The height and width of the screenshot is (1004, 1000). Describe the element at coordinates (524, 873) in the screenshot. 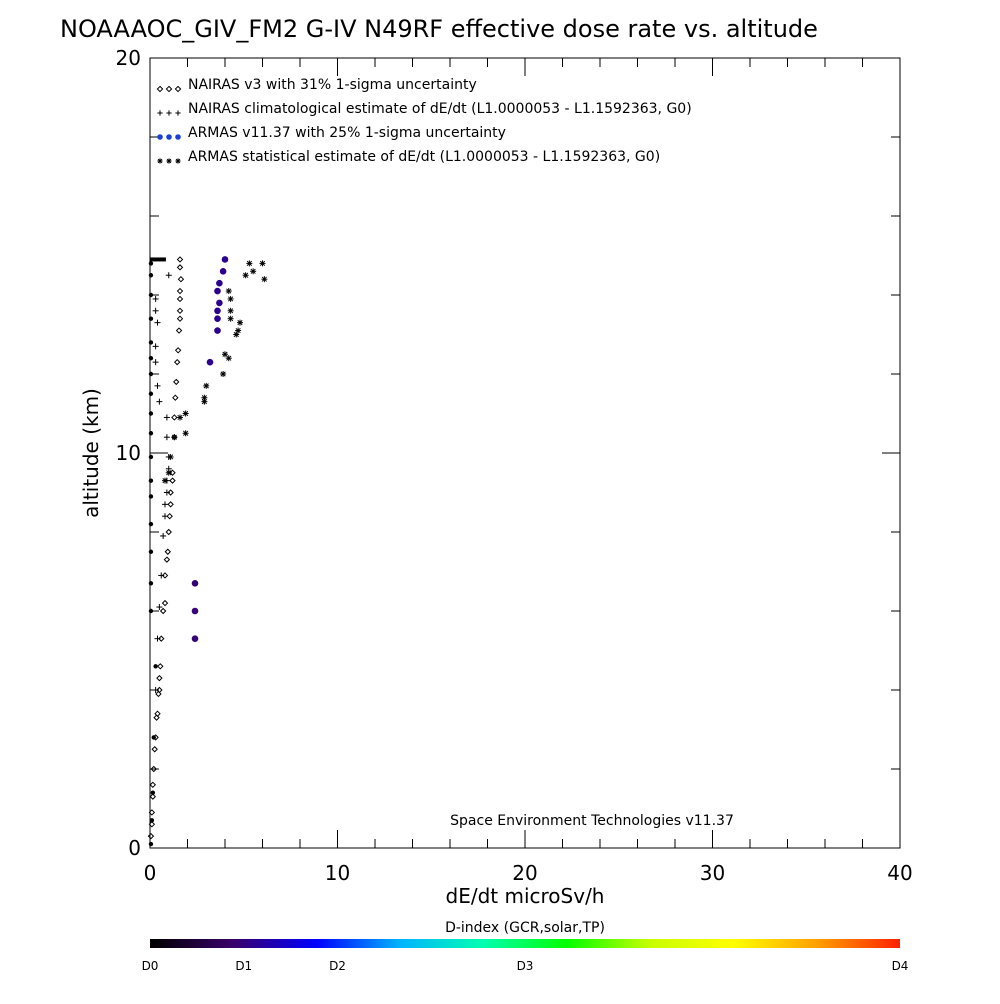

I see `x-tick-label: 20` at that location.